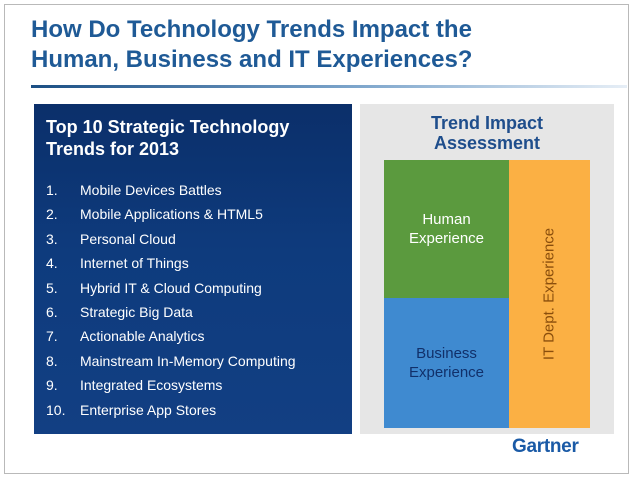  I want to click on list-item-number: 1., so click(52, 190).